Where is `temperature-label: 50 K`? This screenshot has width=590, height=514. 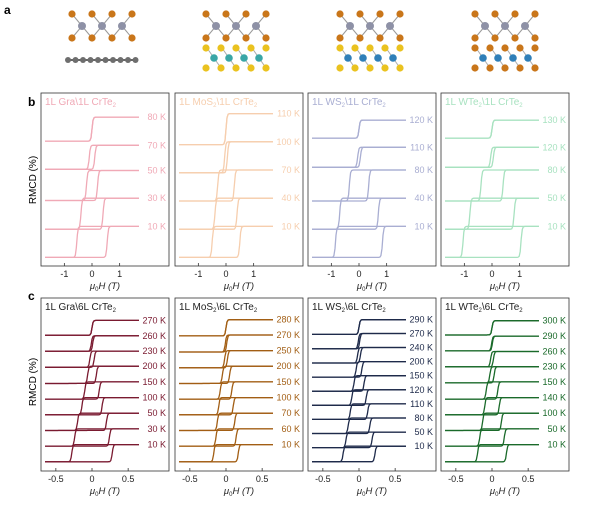 temperature-label: 50 K is located at coordinates (556, 429).